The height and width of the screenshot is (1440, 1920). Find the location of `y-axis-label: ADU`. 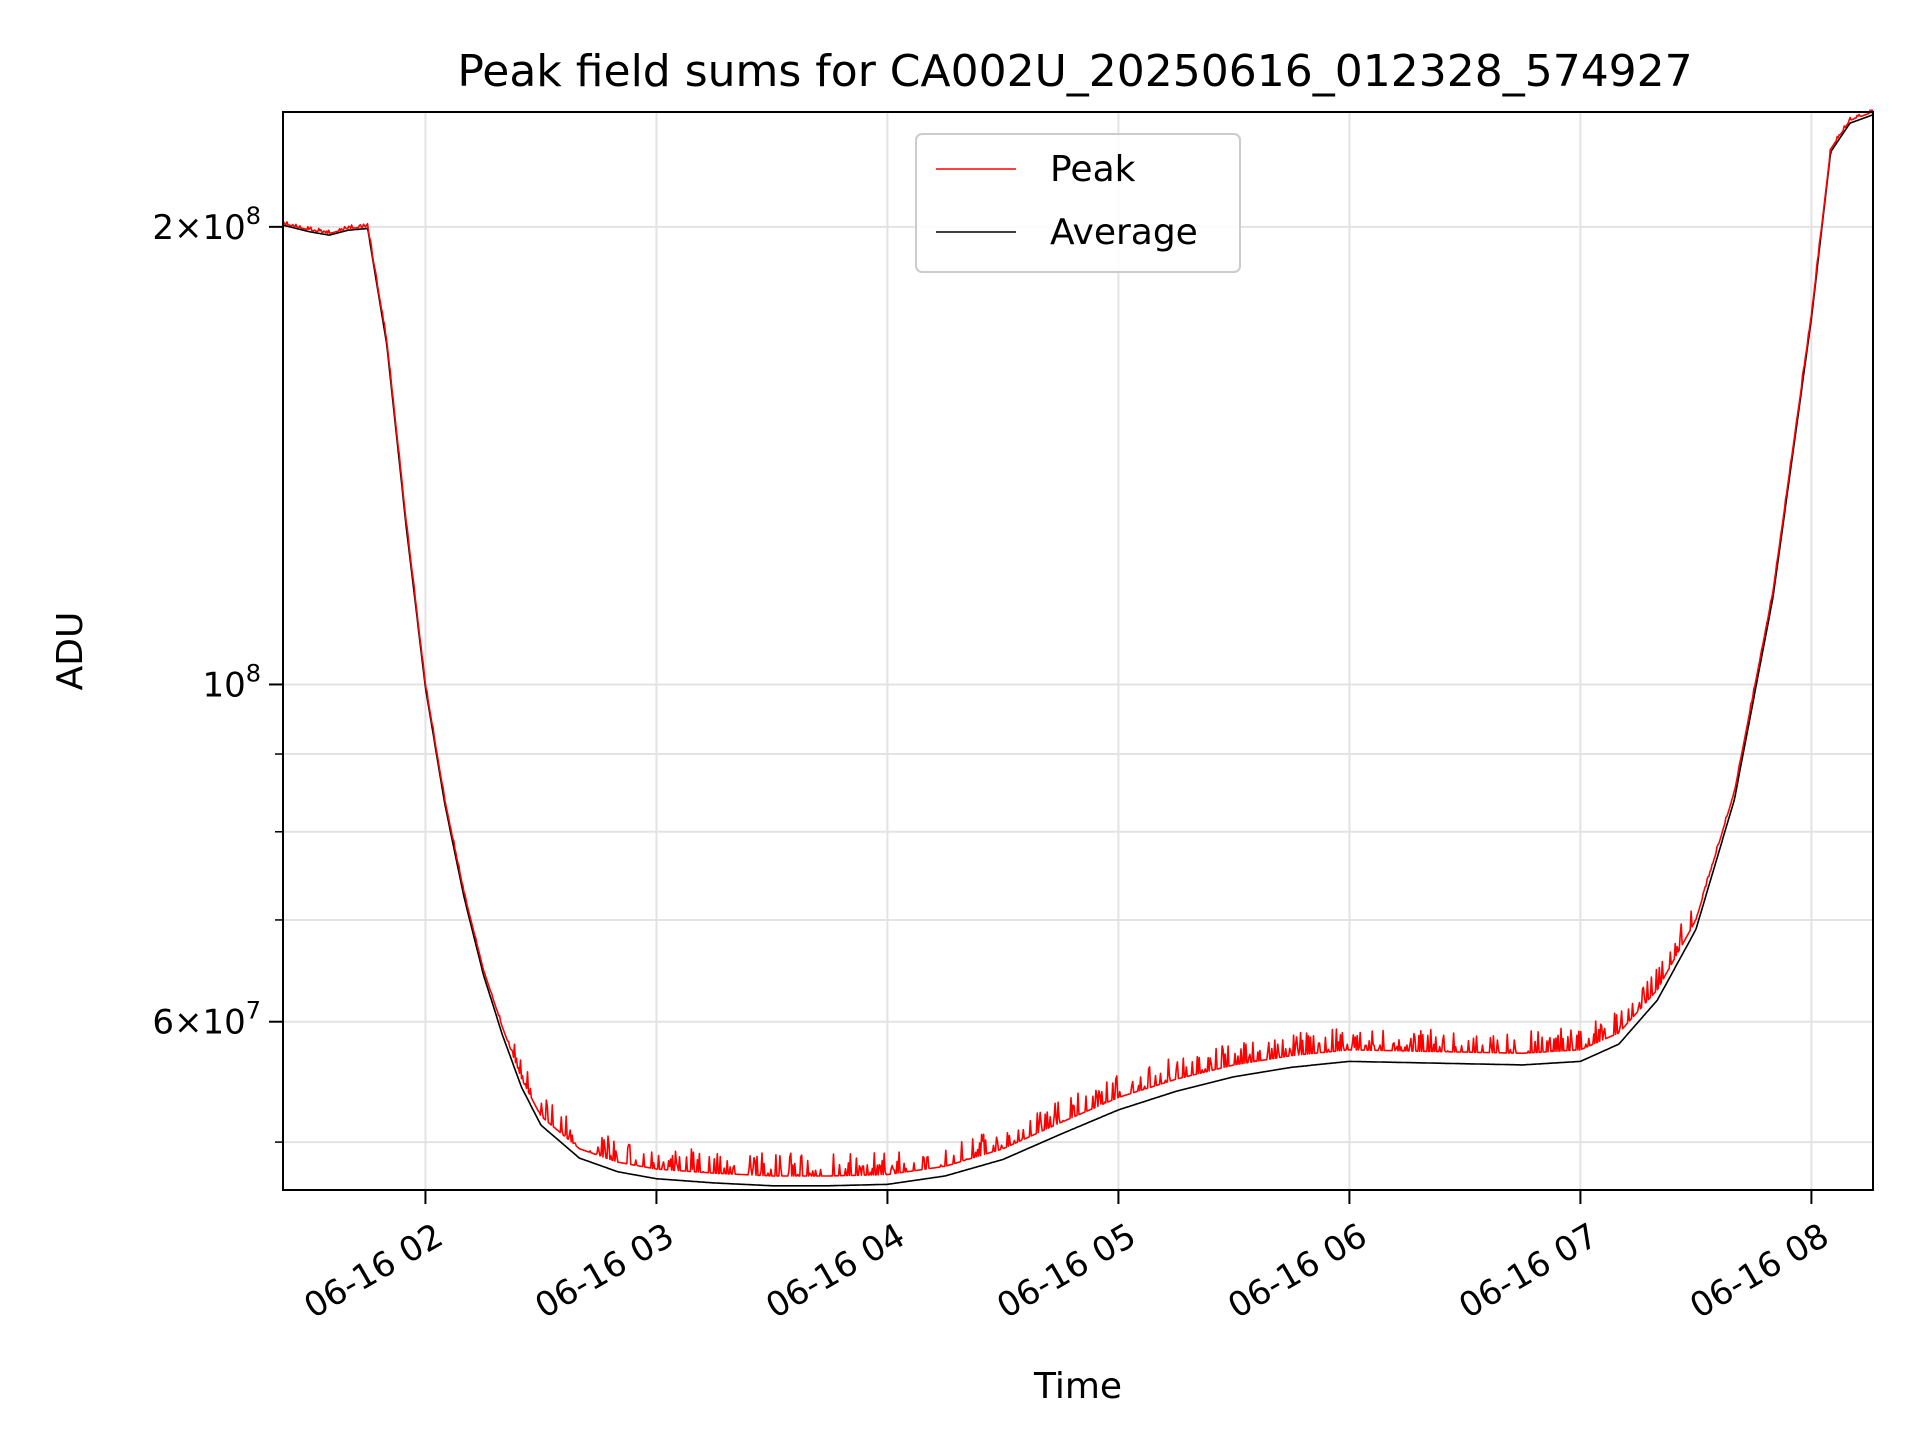

y-axis-label: ADU is located at coordinates (70, 651).